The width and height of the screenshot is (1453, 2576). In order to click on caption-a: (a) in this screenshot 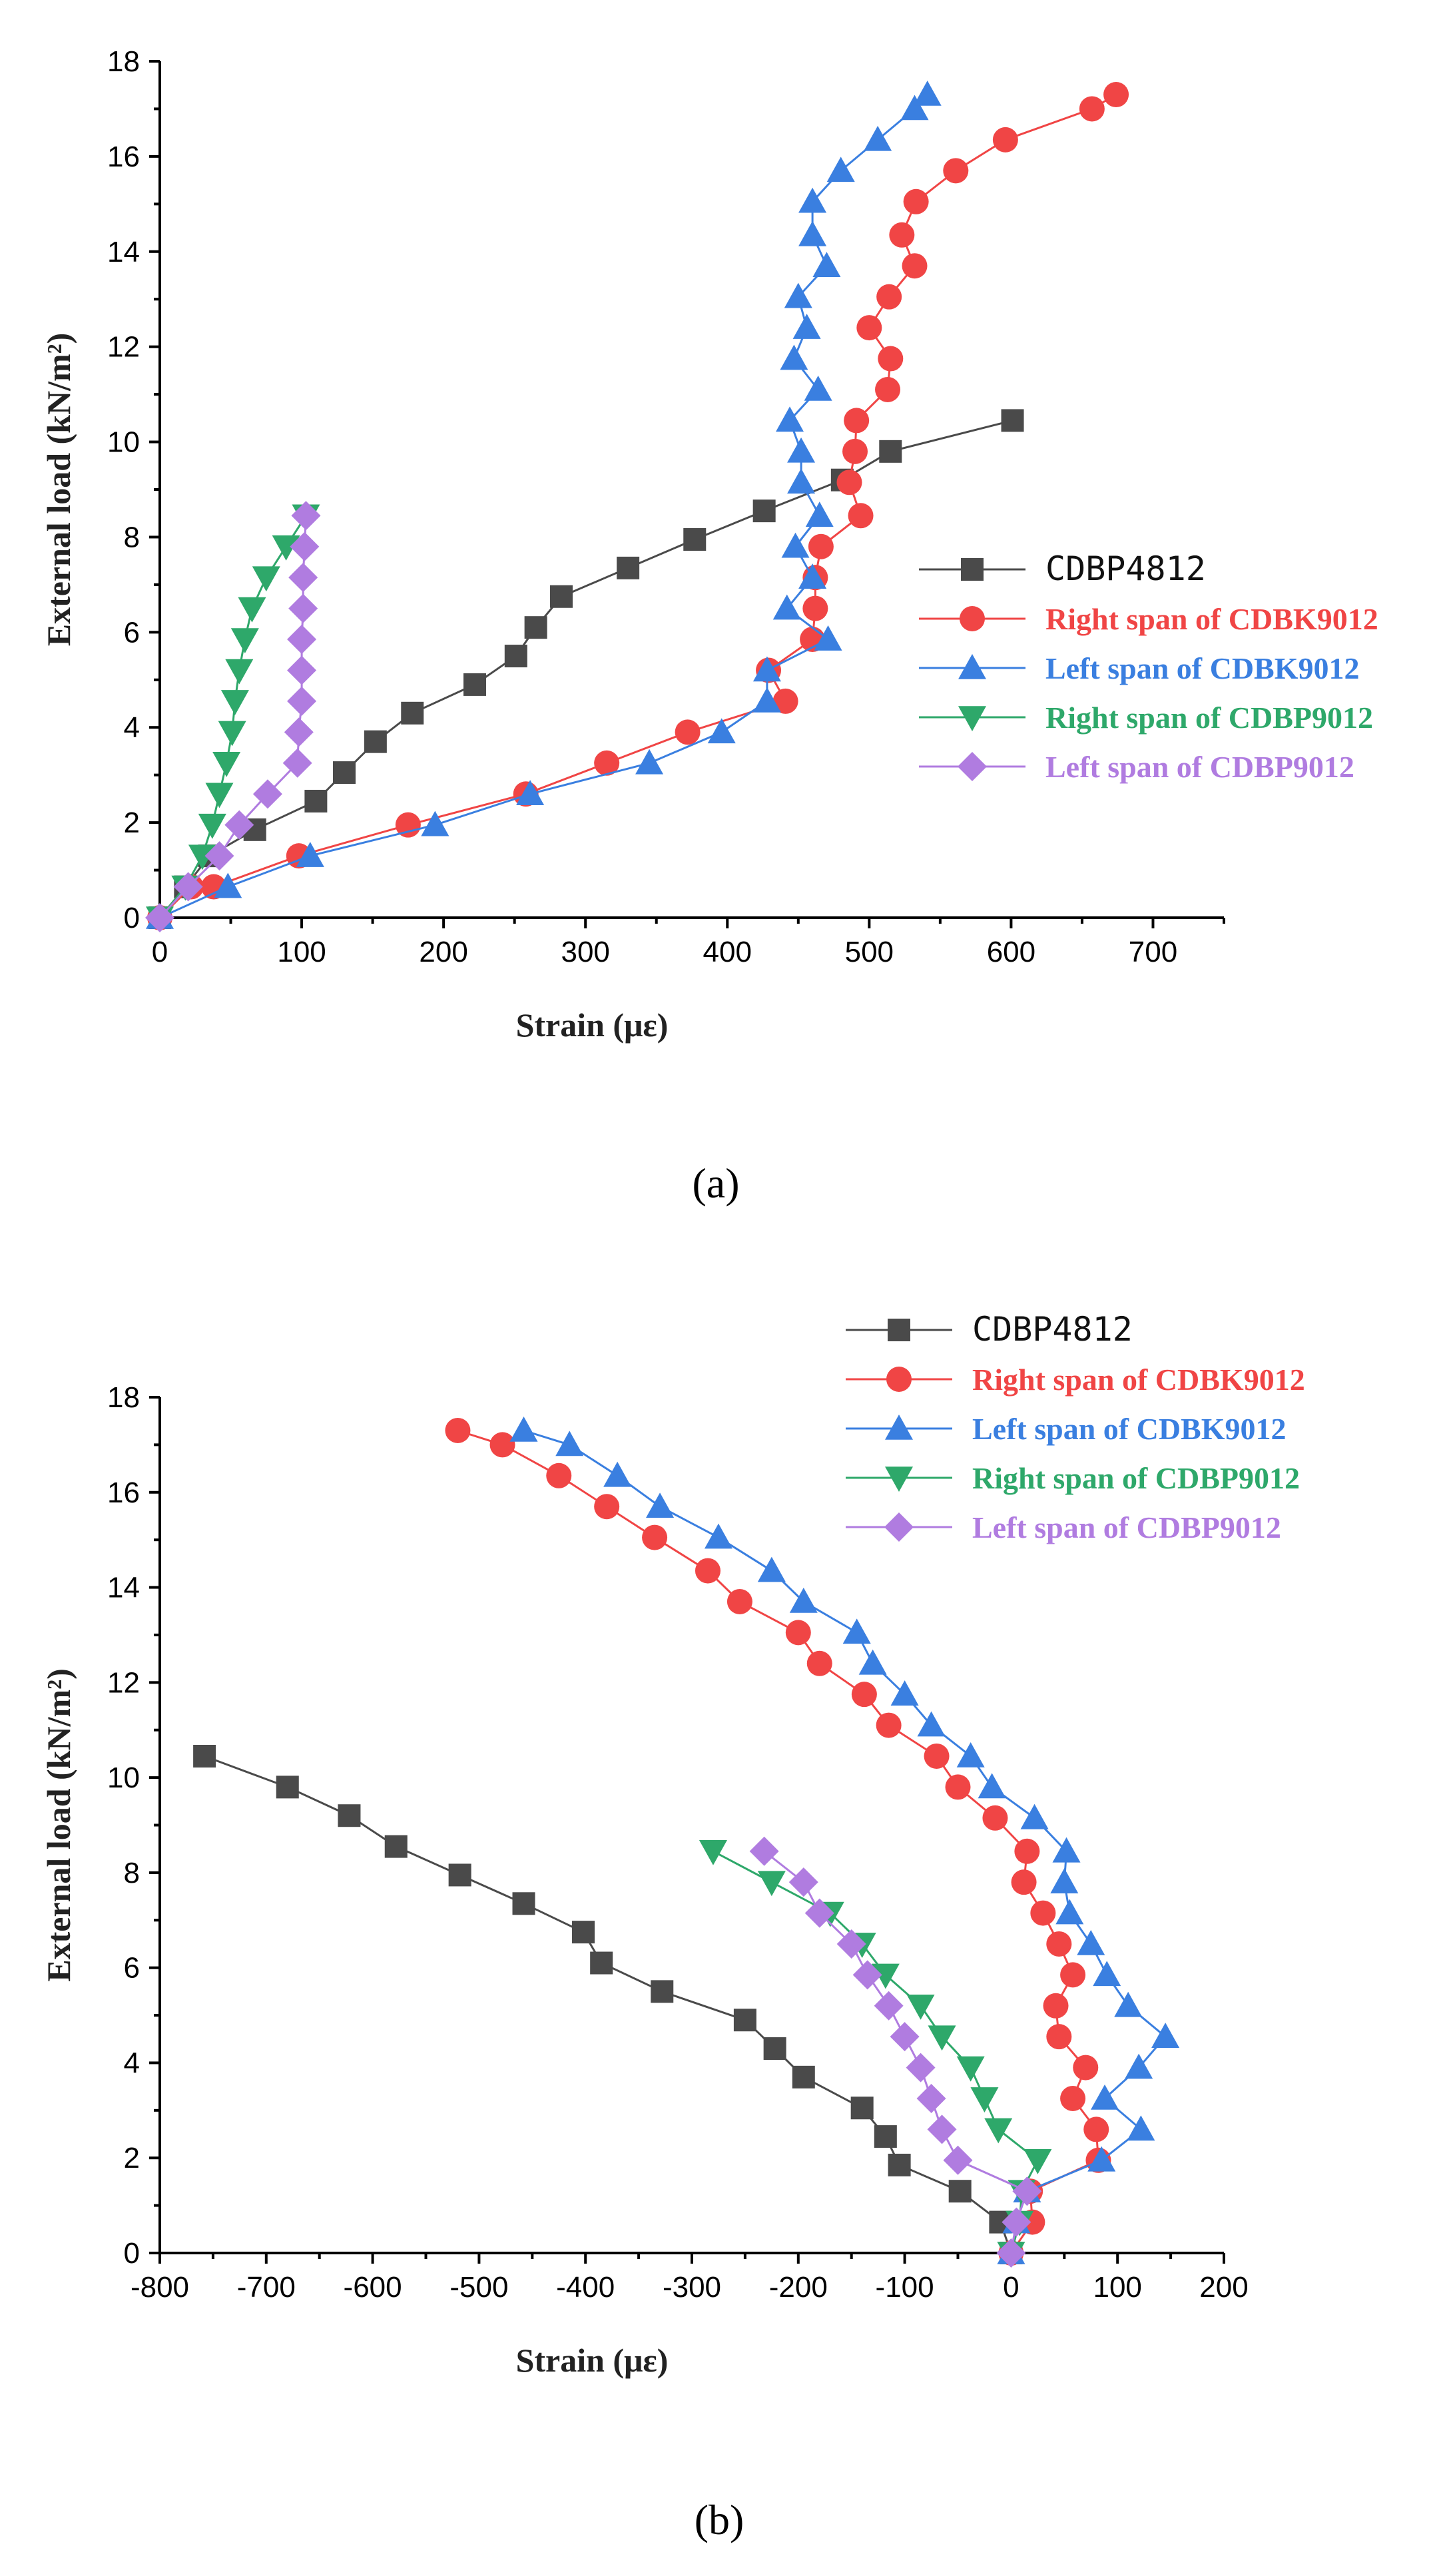, I will do `click(715, 1183)`.